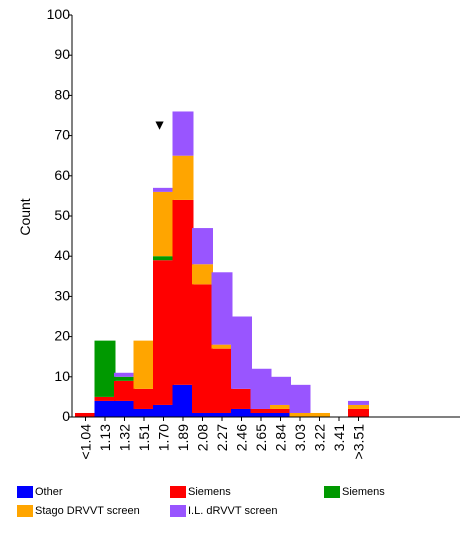 Image resolution: width=464 pixels, height=537 pixels. I want to click on y-tick-label: 40, so click(62, 255).